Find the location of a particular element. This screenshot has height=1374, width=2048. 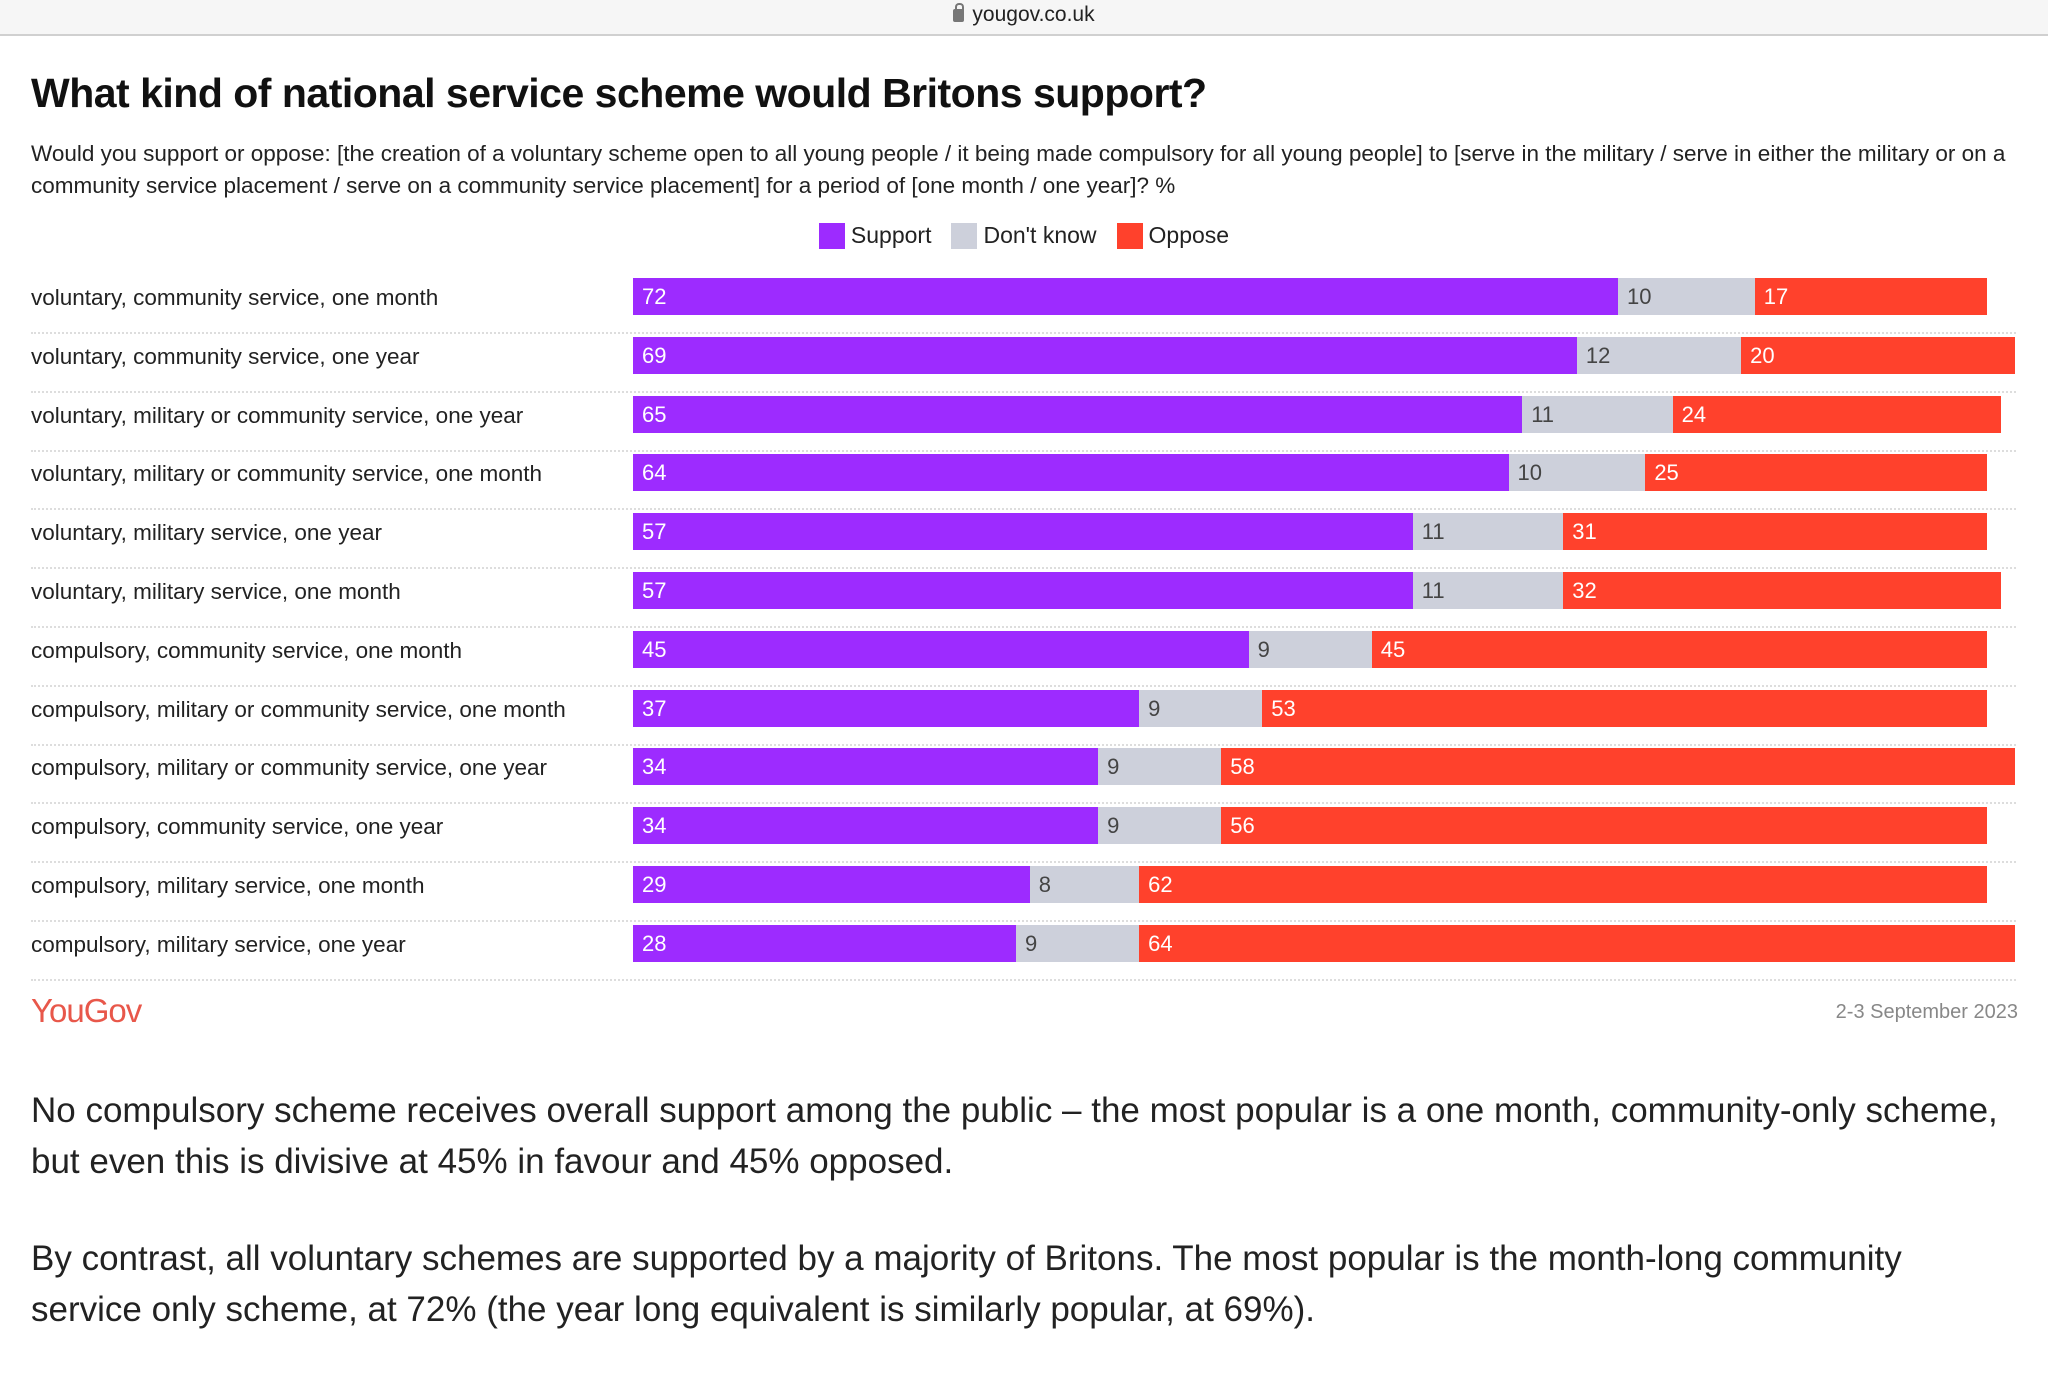

legend-label: Don't know is located at coordinates (1040, 235).